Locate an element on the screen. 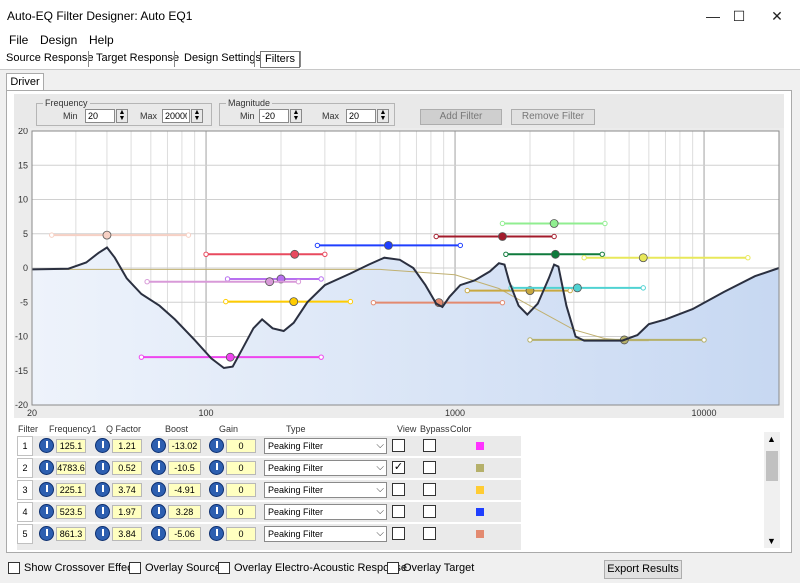  table-row: 2 4783.6 0.52 -10.5 0 Peaking Filter ⌵ ✓ is located at coordinates (269, 468).